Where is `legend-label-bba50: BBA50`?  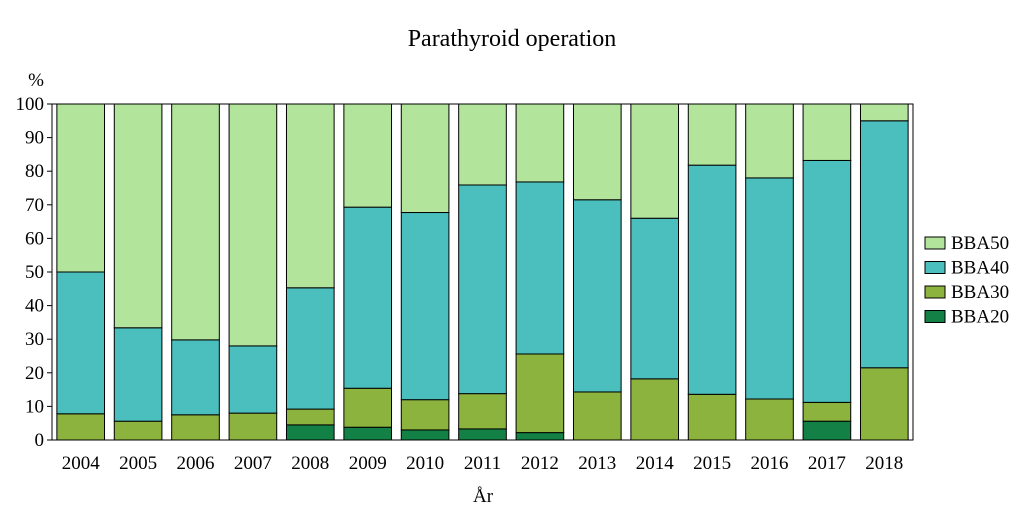 legend-label-bba50: BBA50 is located at coordinates (980, 243).